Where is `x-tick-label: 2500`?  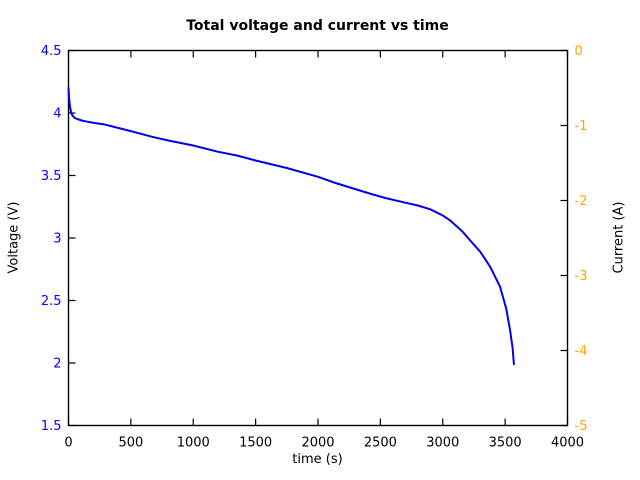 x-tick-label: 2500 is located at coordinates (380, 443).